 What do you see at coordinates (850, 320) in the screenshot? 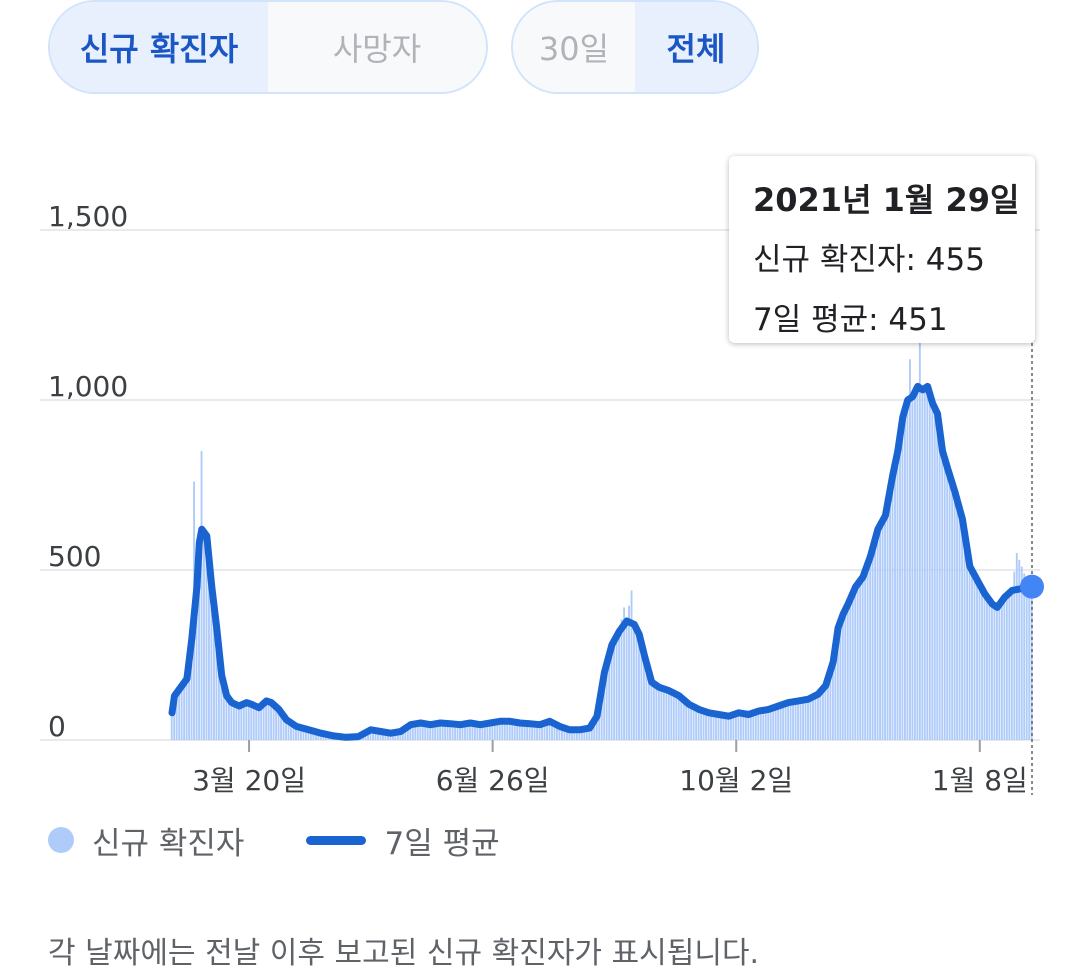
I see `tooltip-average: 7일 평균: 451` at bounding box center [850, 320].